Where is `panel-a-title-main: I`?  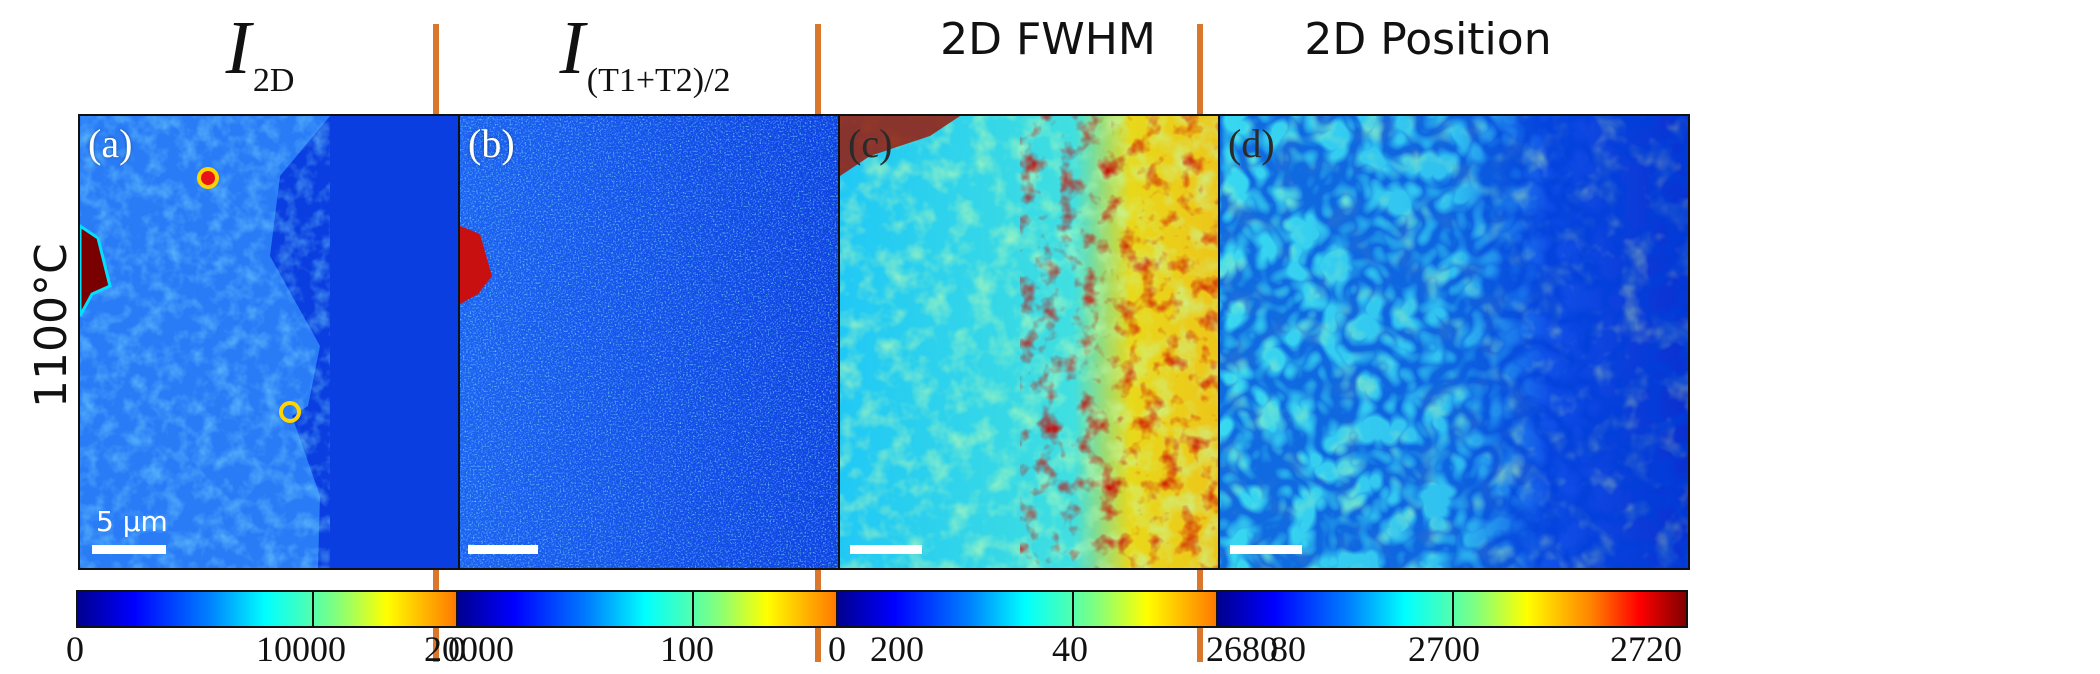 panel-a-title-main: I is located at coordinates (238, 48).